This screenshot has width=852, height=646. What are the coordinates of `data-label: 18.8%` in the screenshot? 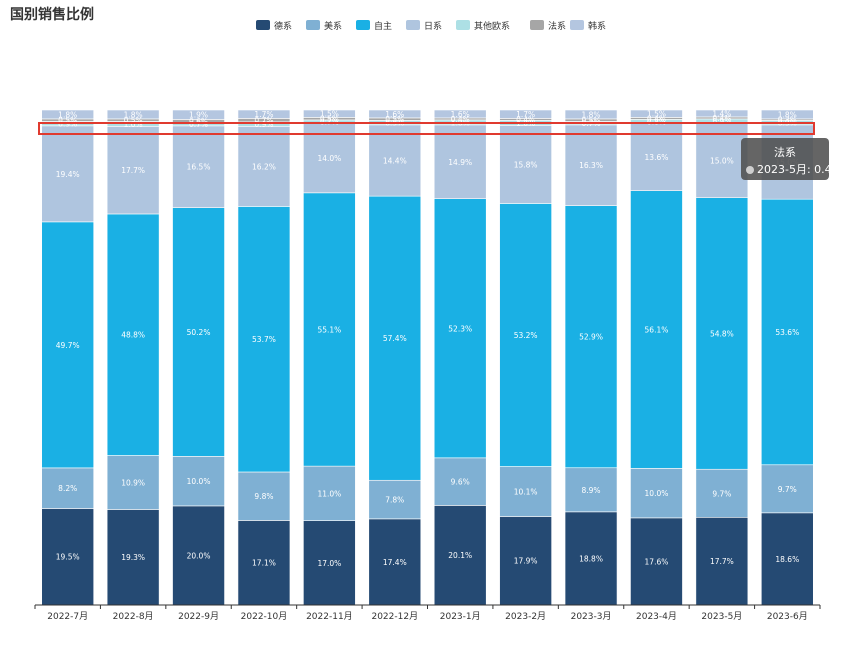 It's located at (591, 558).